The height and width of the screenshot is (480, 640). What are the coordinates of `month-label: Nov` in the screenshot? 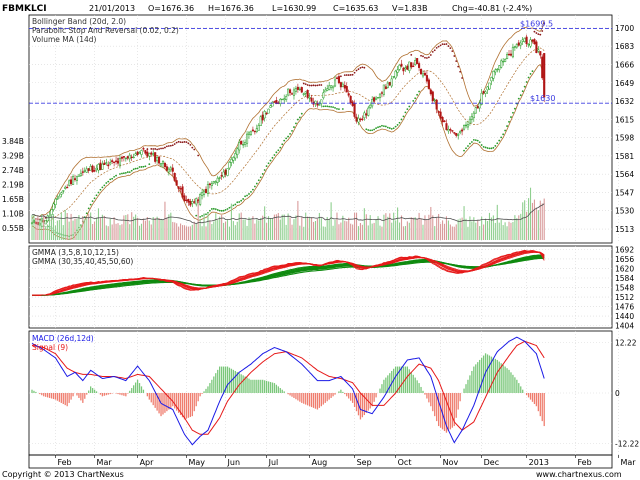 It's located at (451, 462).